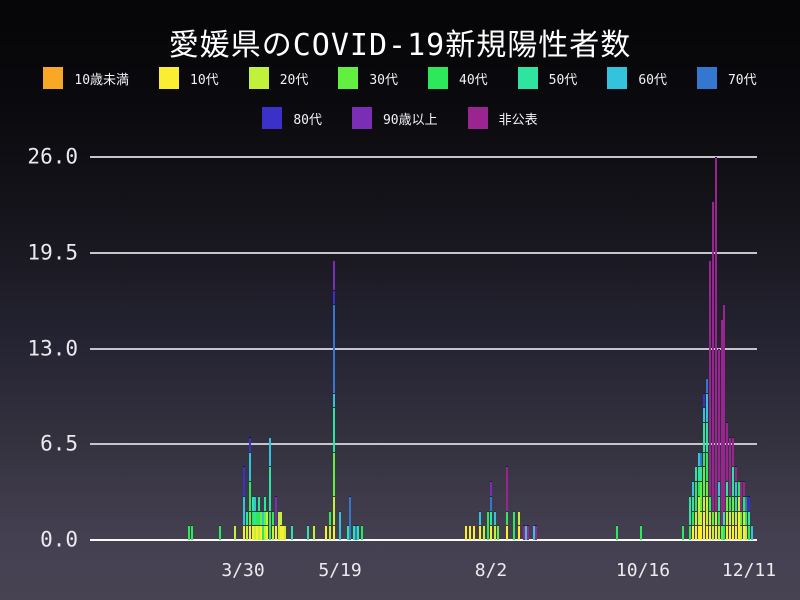  What do you see at coordinates (410, 120) in the screenshot?
I see `legend-label: 90歳以上` at bounding box center [410, 120].